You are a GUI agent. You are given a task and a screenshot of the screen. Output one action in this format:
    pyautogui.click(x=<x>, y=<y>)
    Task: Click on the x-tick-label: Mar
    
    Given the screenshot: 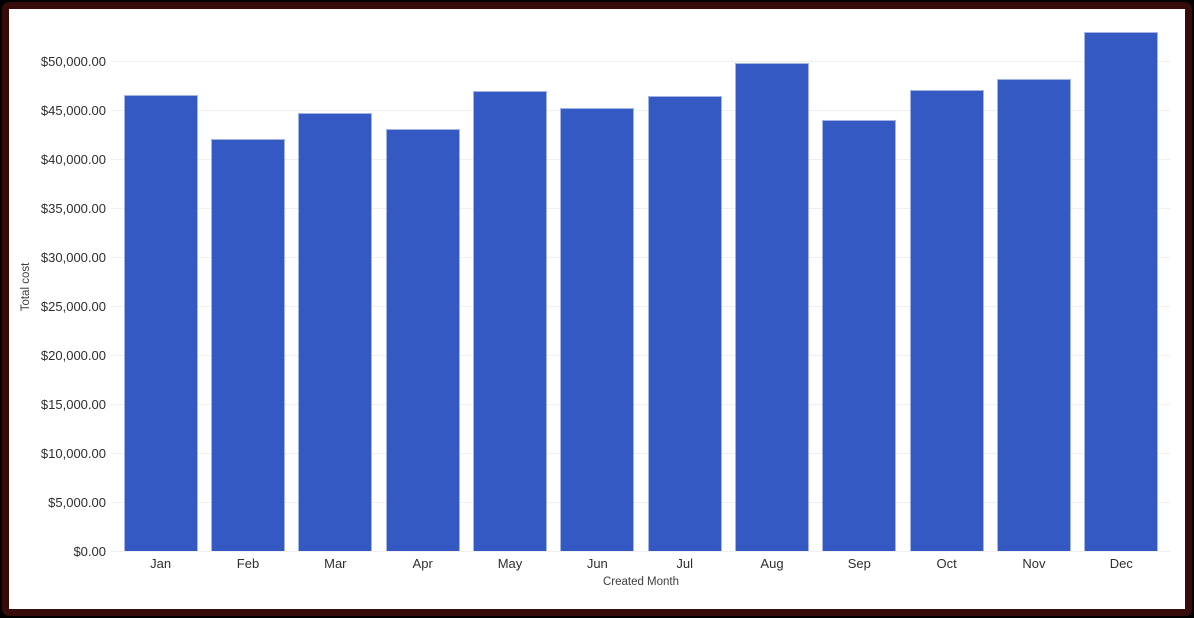 What is the action you would take?
    pyautogui.click(x=335, y=563)
    